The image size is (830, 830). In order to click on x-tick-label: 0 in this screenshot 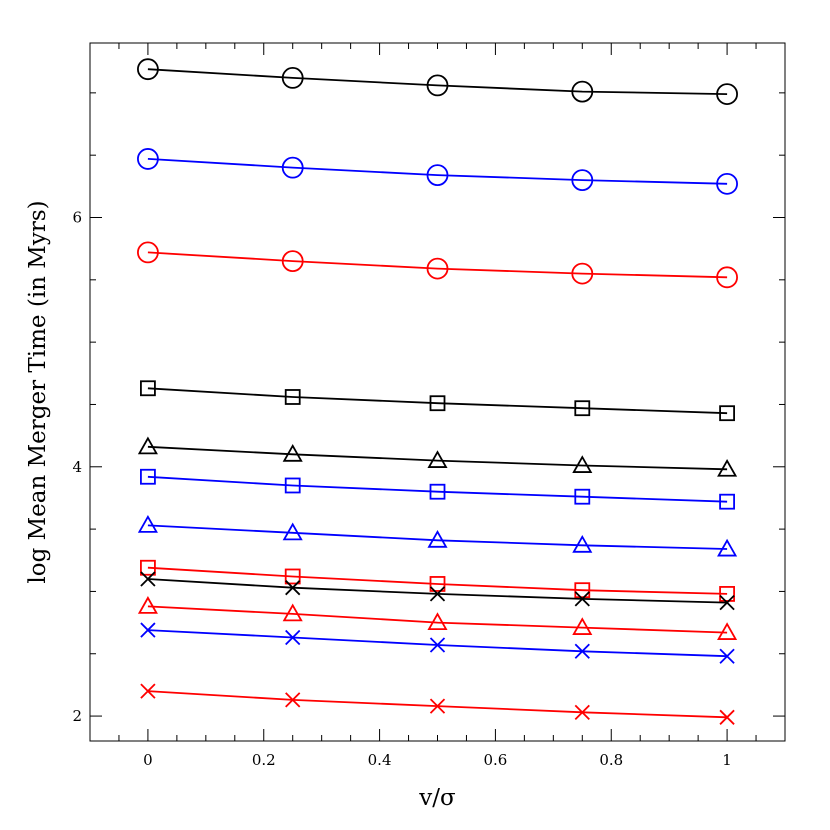, I will do `click(148, 760)`.